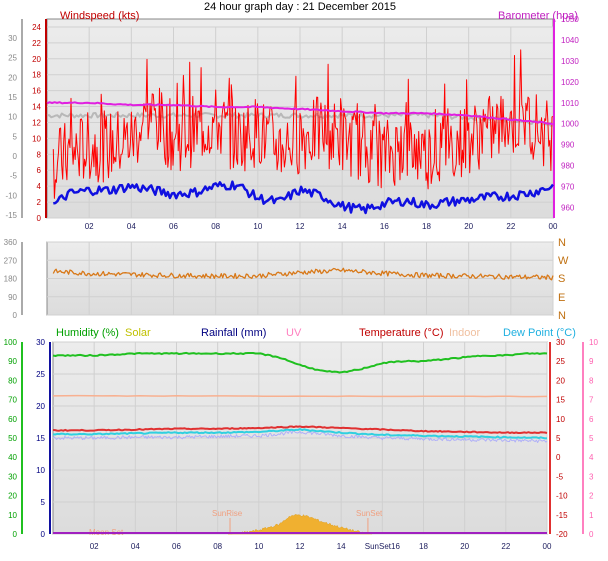 The image size is (608, 561). Describe the element at coordinates (40, 342) in the screenshot. I see `rainfall-tick-label: 30` at that location.